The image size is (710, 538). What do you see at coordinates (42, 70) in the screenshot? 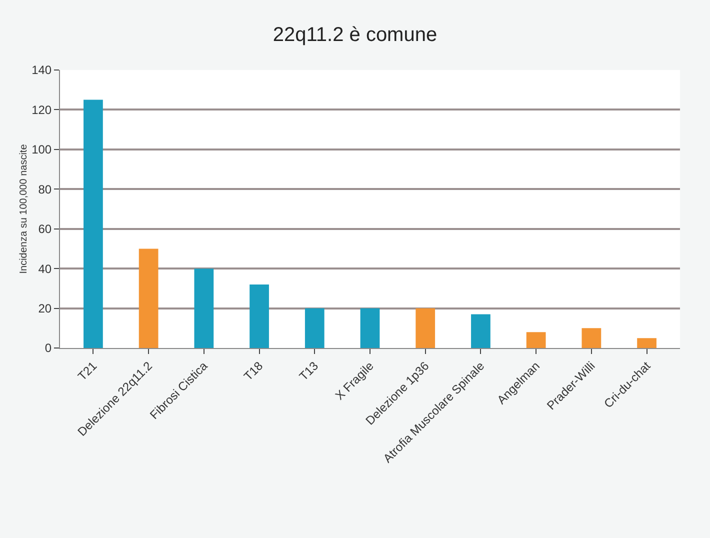
I see `y-tick-label: 140` at bounding box center [42, 70].